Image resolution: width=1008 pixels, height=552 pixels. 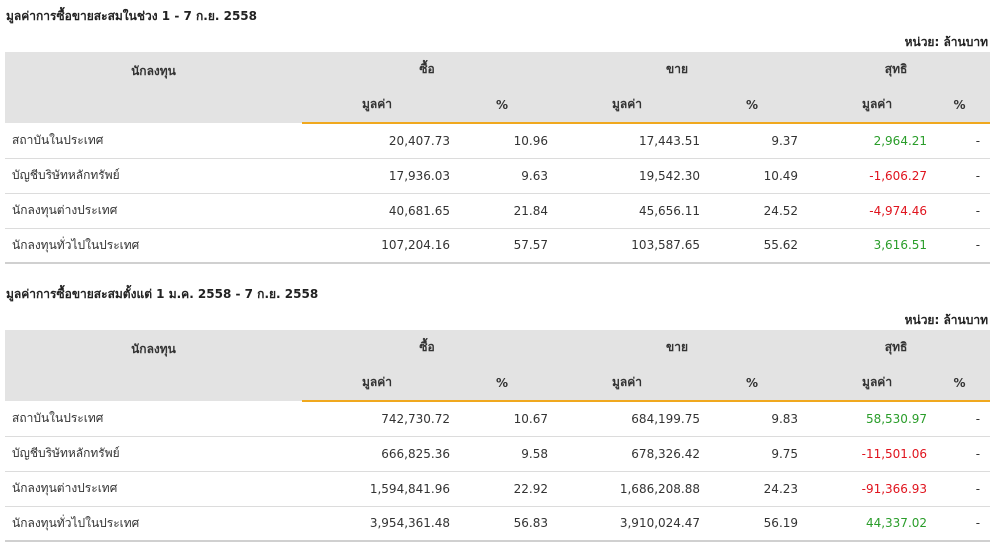 I want to click on sell-percent: 9.37, so click(x=752, y=141).